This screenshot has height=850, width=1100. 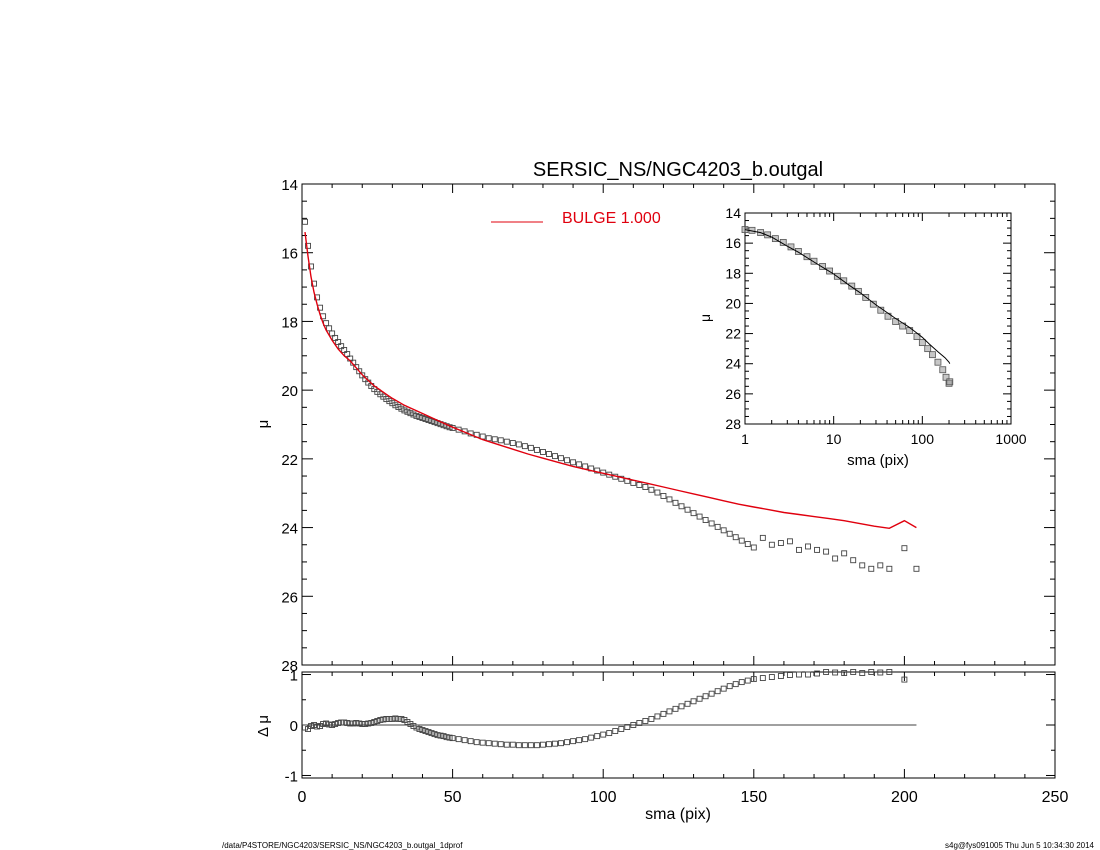 I want to click on main-y-tick-label: 26, so click(x=289, y=597).